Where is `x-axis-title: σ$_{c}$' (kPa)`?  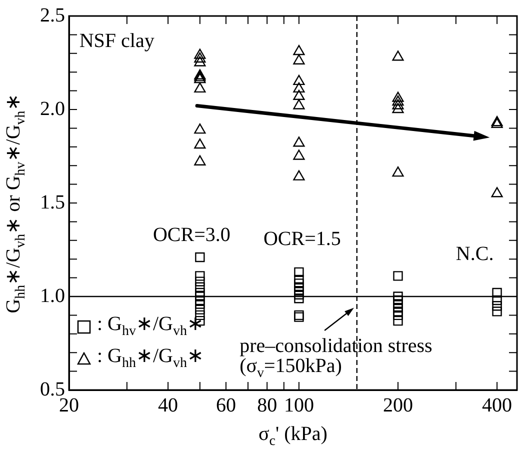
x-axis-title: σ$_{c}$' (kPa) is located at coordinates (293, 436).